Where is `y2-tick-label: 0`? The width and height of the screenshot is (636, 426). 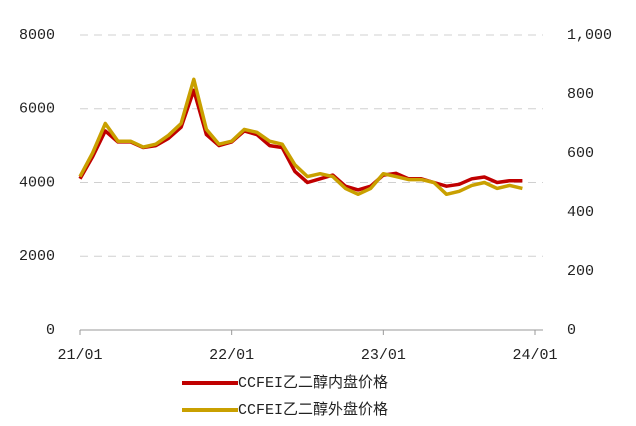
y2-tick-label: 0 is located at coordinates (571, 330).